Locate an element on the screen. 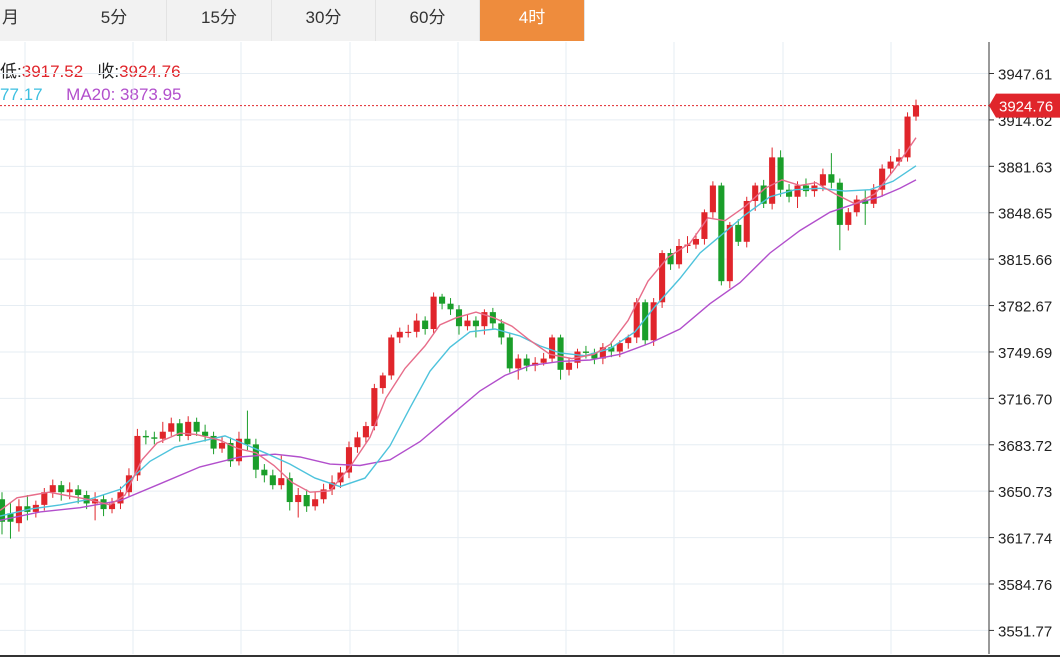 This screenshot has height=658, width=1060. y-tick-label: 3881.63 is located at coordinates (1025, 167).